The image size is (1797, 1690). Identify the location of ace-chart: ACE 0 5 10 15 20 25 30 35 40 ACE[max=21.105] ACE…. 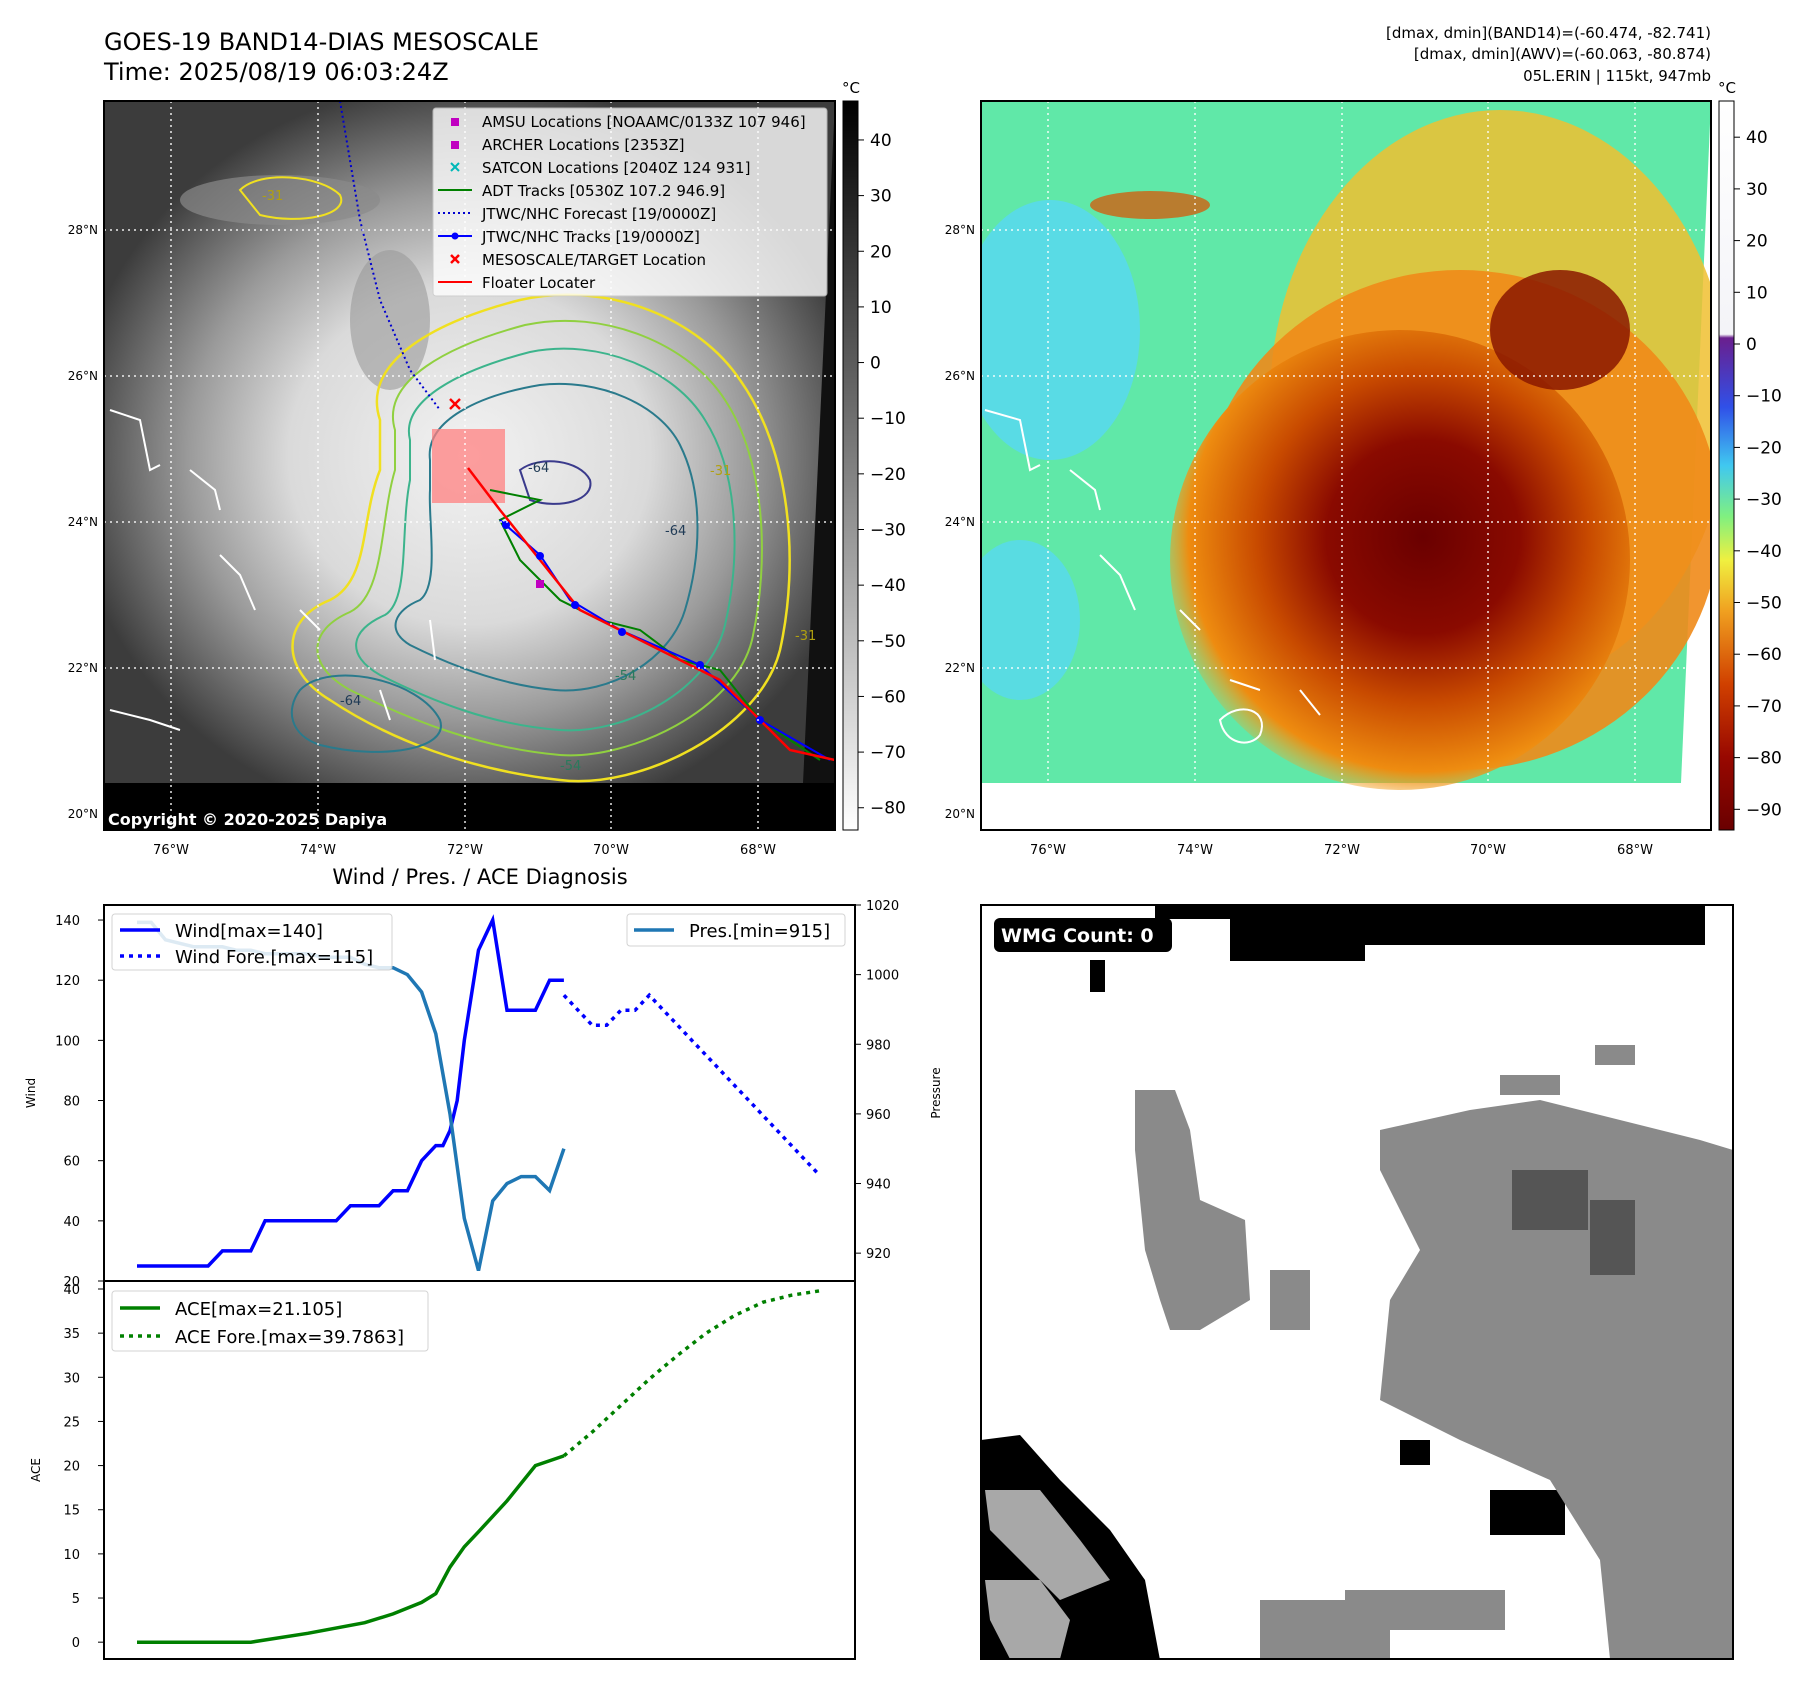
(442, 1470).